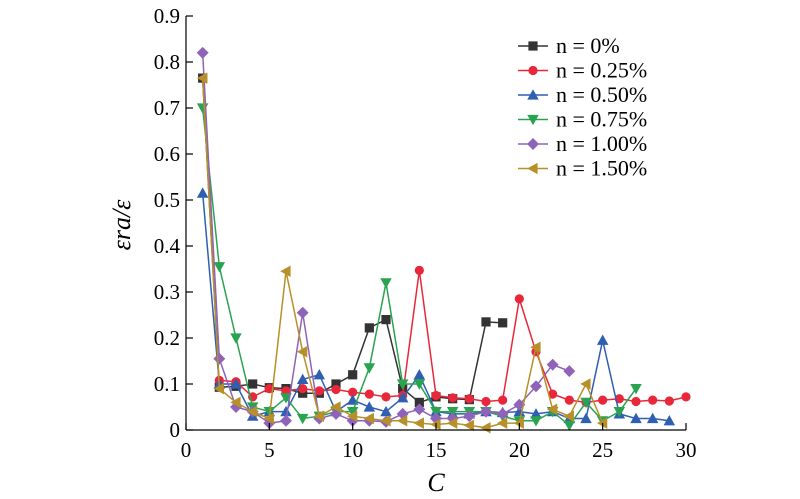 Image resolution: width=800 pixels, height=499 pixels. Describe the element at coordinates (601, 119) in the screenshot. I see `legend-label: n = 0.75%` at that location.